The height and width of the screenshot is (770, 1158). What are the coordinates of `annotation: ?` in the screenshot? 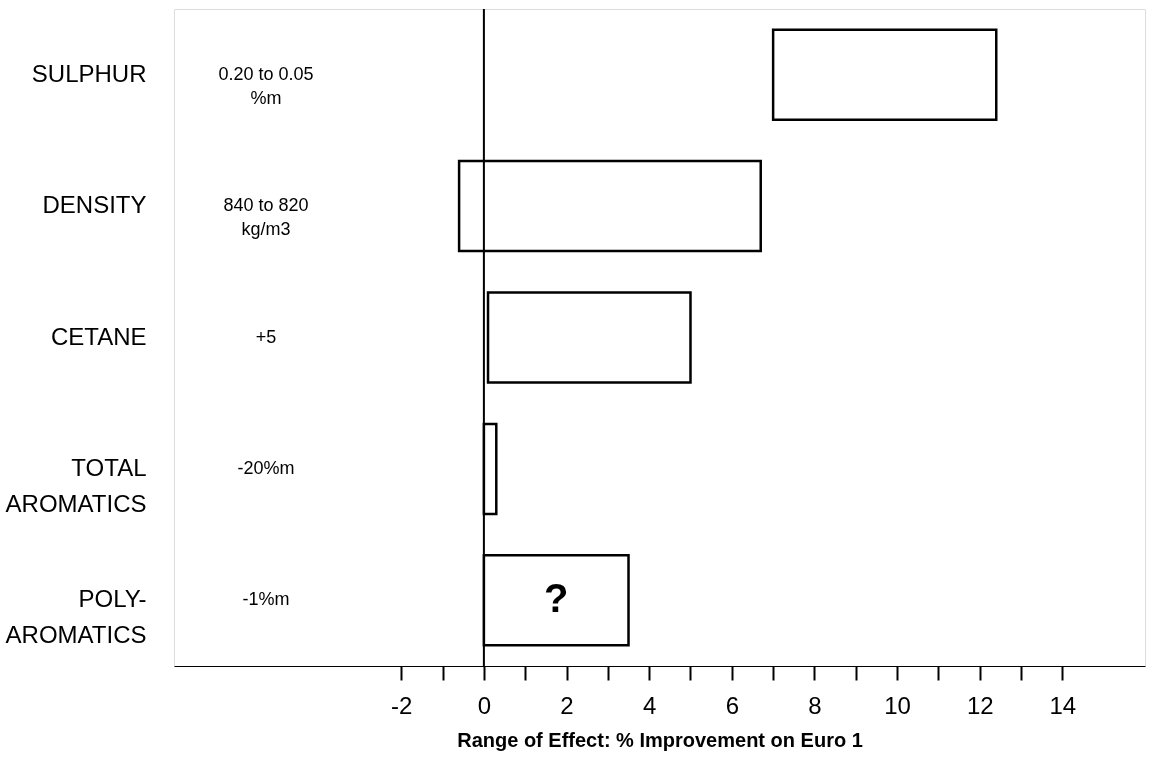 It's located at (556, 598).